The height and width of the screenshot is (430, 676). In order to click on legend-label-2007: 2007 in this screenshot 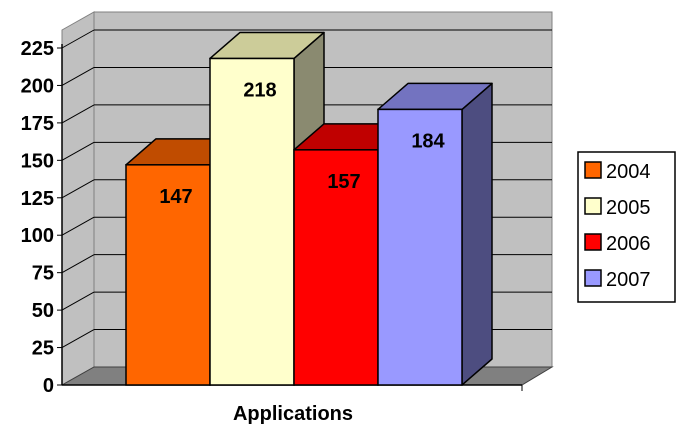, I will do `click(628, 280)`.